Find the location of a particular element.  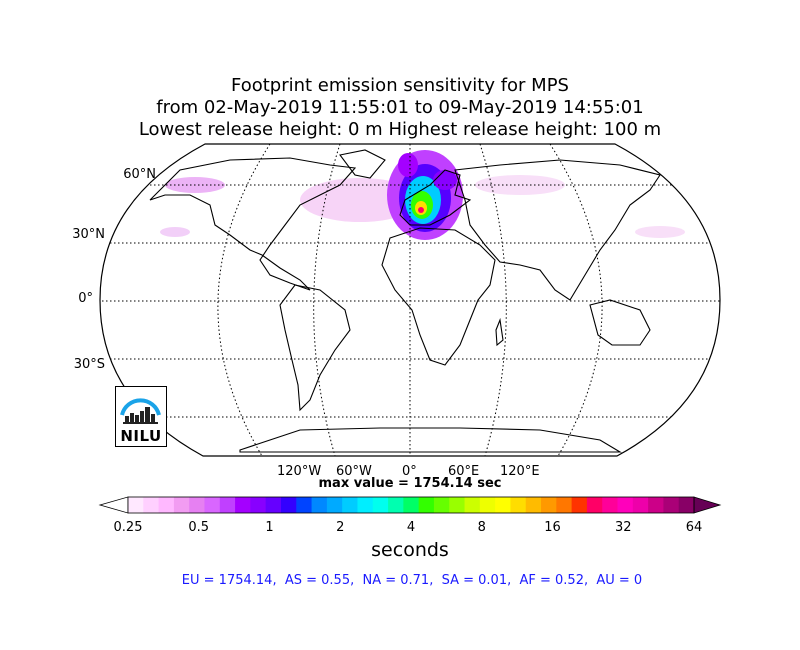

lat-label-30n: 30°N is located at coordinates (88, 234).